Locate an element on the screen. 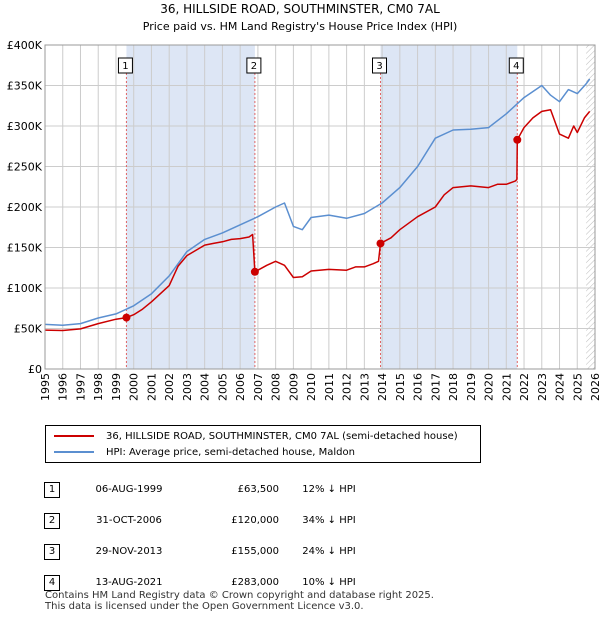  x-tick-label: 2001 is located at coordinates (151, 387).